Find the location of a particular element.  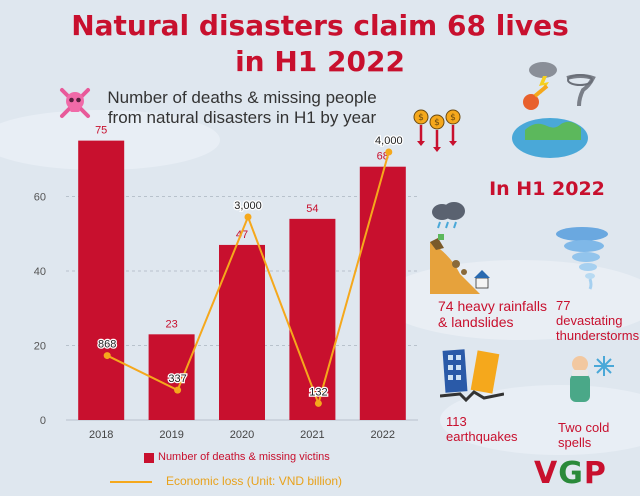

line-point-label: 3,000 is located at coordinates (248, 206).